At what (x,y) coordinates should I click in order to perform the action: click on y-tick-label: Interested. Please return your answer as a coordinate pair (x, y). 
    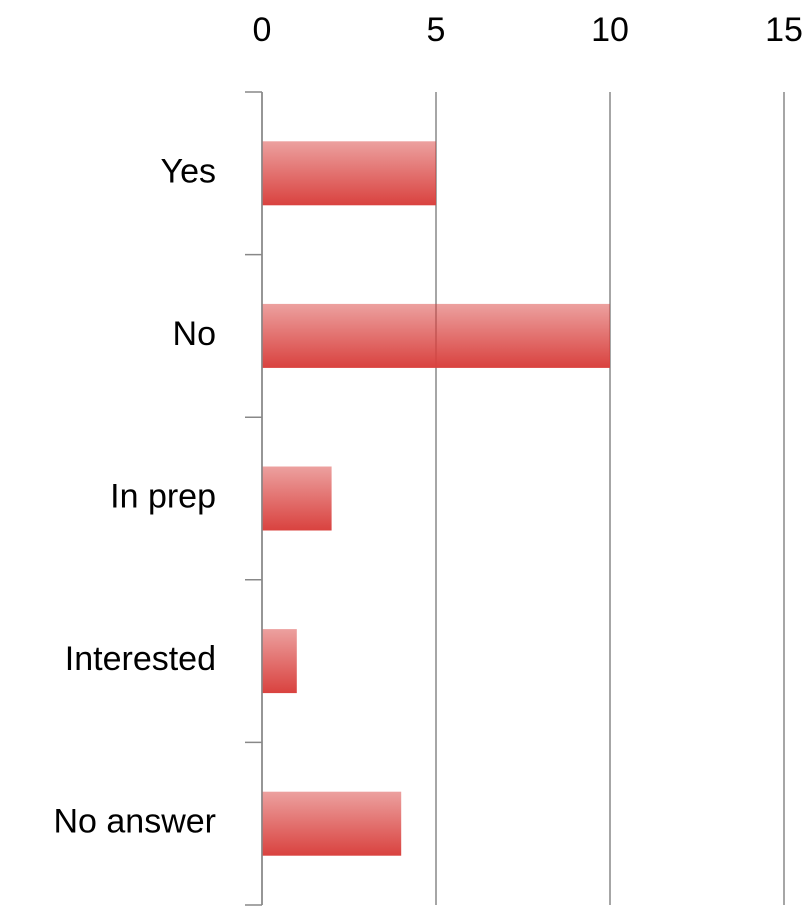
    Looking at the image, I should click on (140, 659).